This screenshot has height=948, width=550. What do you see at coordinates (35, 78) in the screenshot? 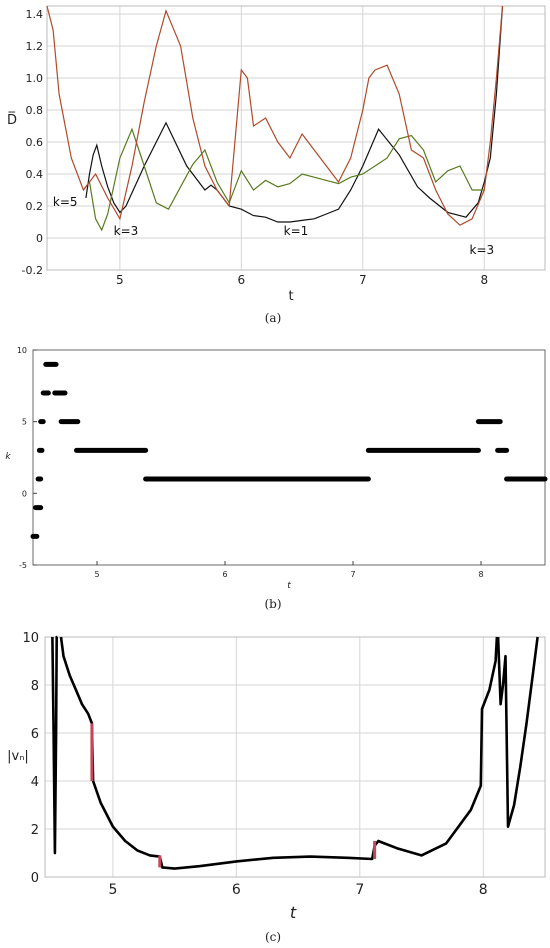
I see `y-tick-label-a: 1.0` at bounding box center [35, 78].